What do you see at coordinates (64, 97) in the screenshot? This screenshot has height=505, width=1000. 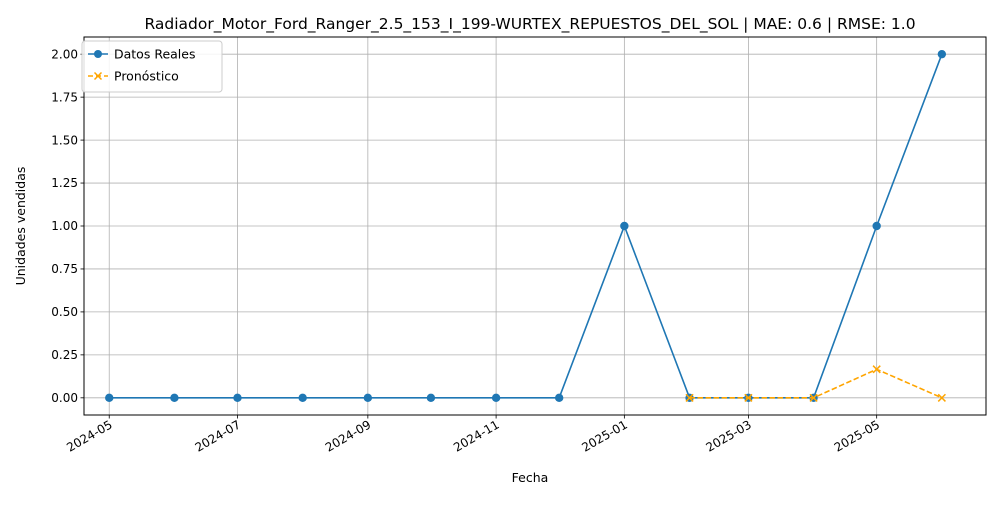 I see `y-tick-label: 1.75` at bounding box center [64, 97].